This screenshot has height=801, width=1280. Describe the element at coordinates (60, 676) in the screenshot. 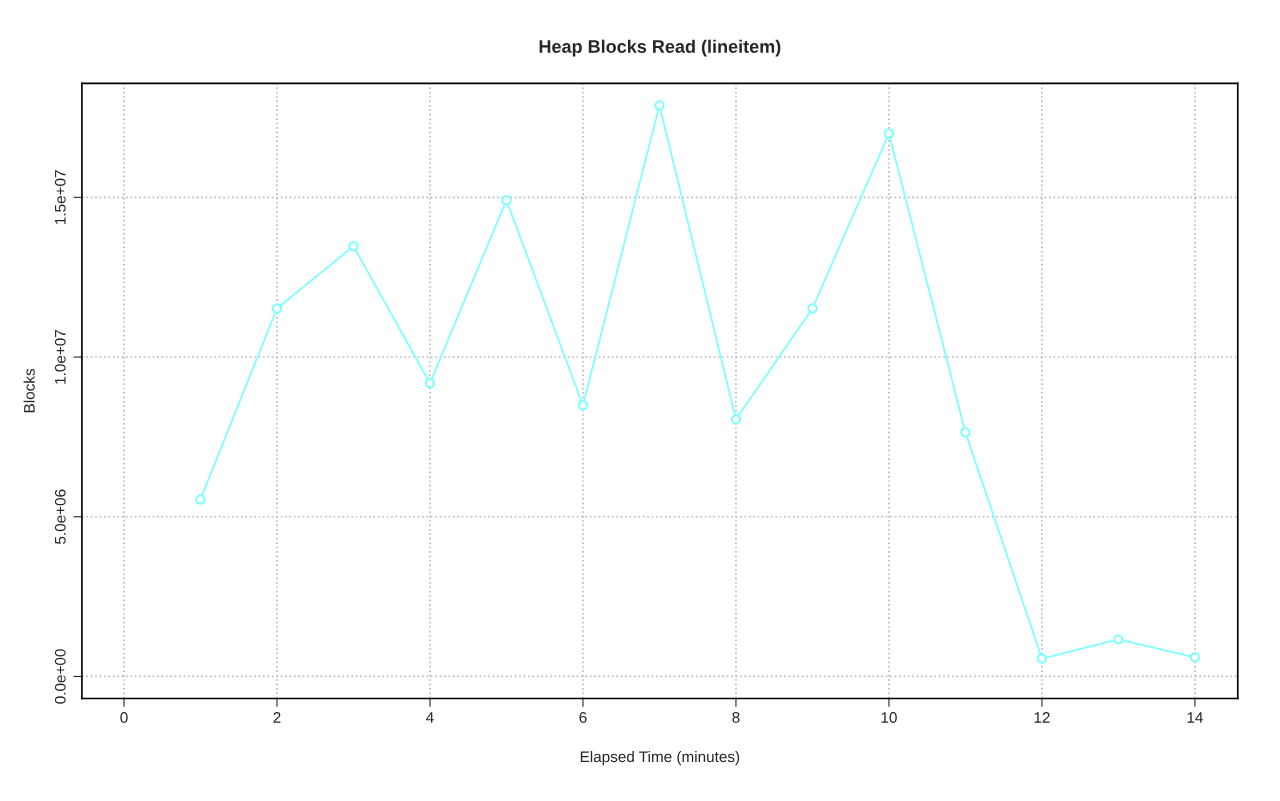

I see `y-tick-label: 0.0e+00` at that location.